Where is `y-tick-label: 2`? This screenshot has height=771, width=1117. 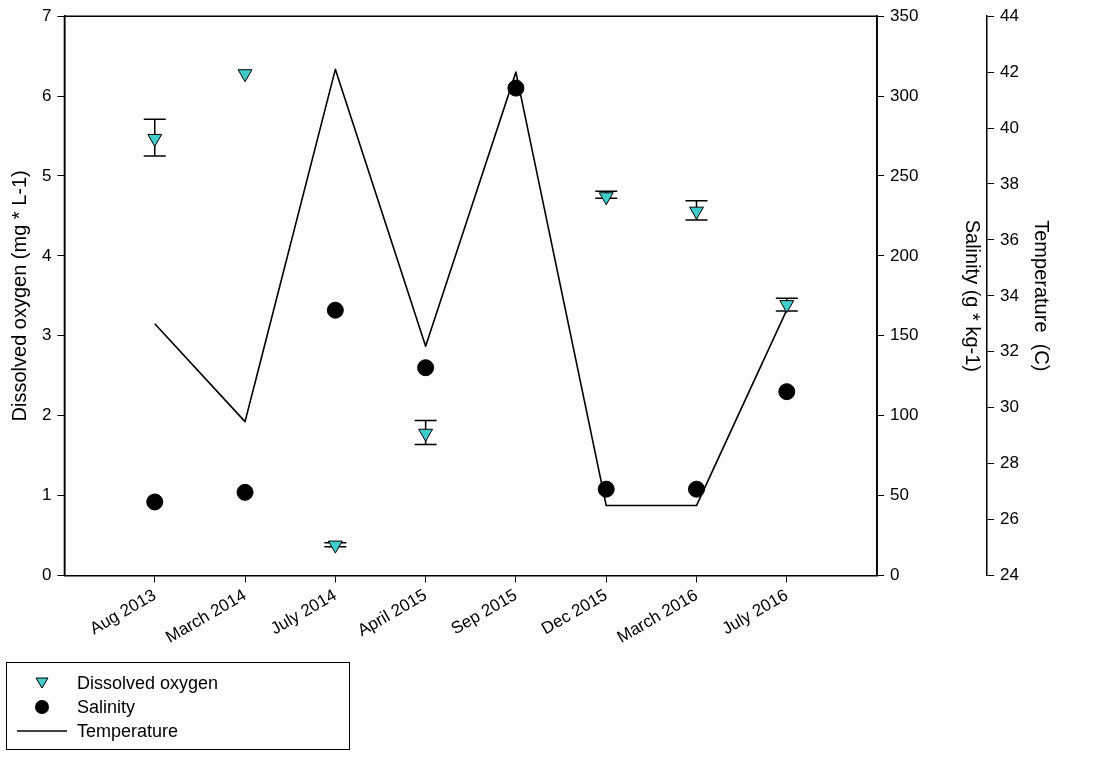 y-tick-label: 2 is located at coordinates (46, 415).